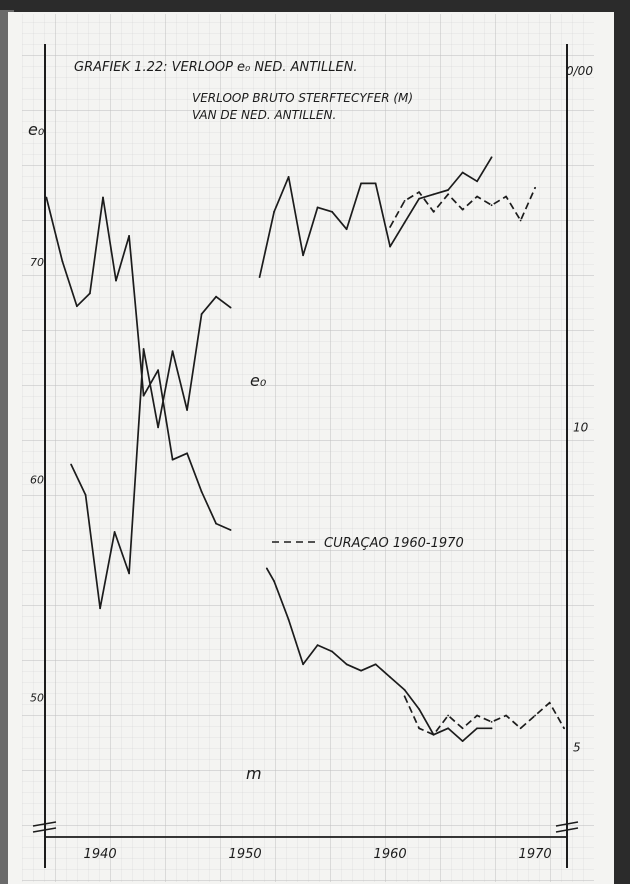 The height and width of the screenshot is (884, 630). What do you see at coordinates (535, 854) in the screenshot?
I see `x-tick-label-1970: 1970` at bounding box center [535, 854].